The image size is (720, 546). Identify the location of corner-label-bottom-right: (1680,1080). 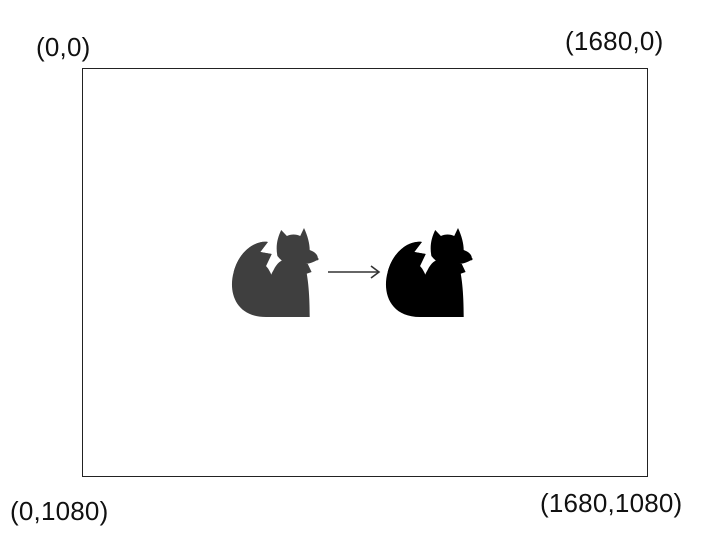
(611, 503).